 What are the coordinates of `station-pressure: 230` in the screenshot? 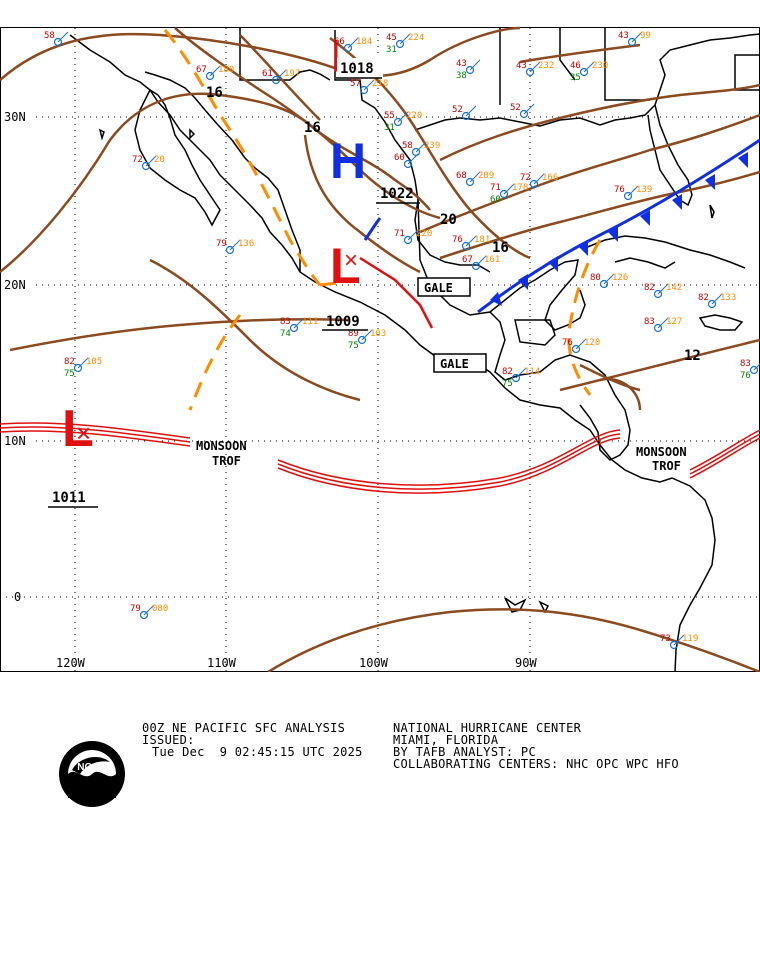 It's located at (600, 66).